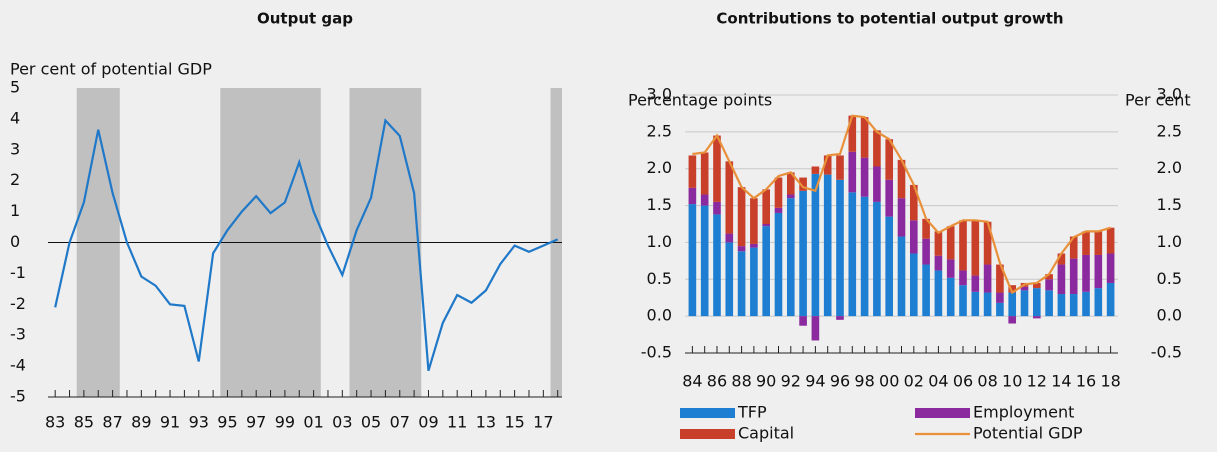  I want to click on legend-label: TFP, so click(752, 412).